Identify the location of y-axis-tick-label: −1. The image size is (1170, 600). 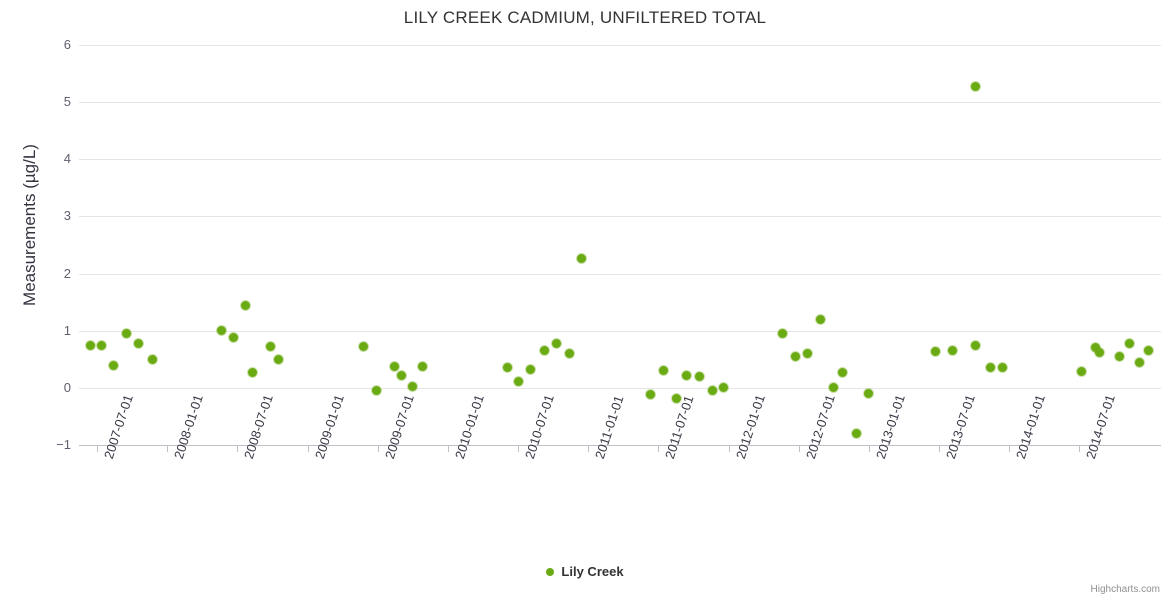
(63, 444).